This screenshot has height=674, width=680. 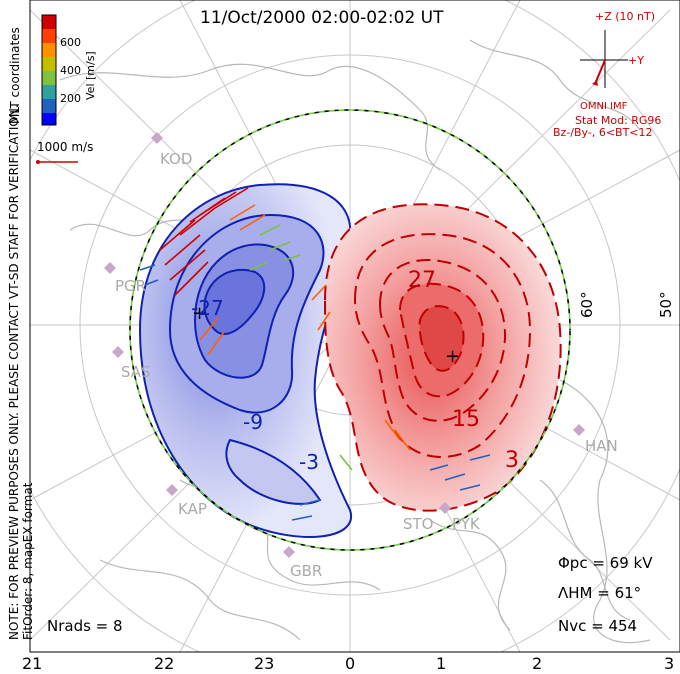 What do you see at coordinates (131, 286) in the screenshot?
I see `station-pgr: PGR` at bounding box center [131, 286].